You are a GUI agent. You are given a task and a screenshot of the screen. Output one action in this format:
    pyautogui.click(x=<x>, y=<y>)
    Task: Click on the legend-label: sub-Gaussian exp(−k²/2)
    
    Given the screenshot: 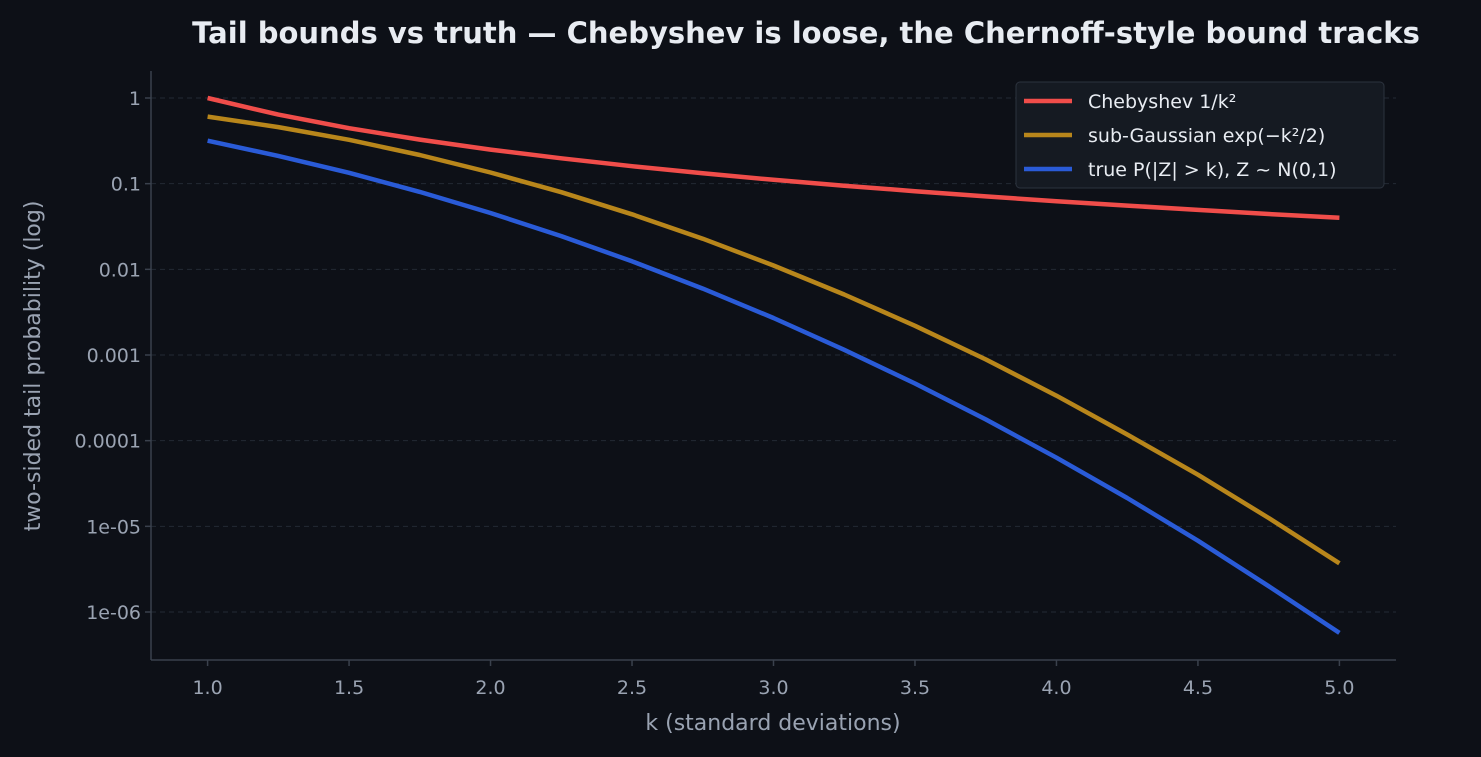 What is the action you would take?
    pyautogui.click(x=1206, y=136)
    